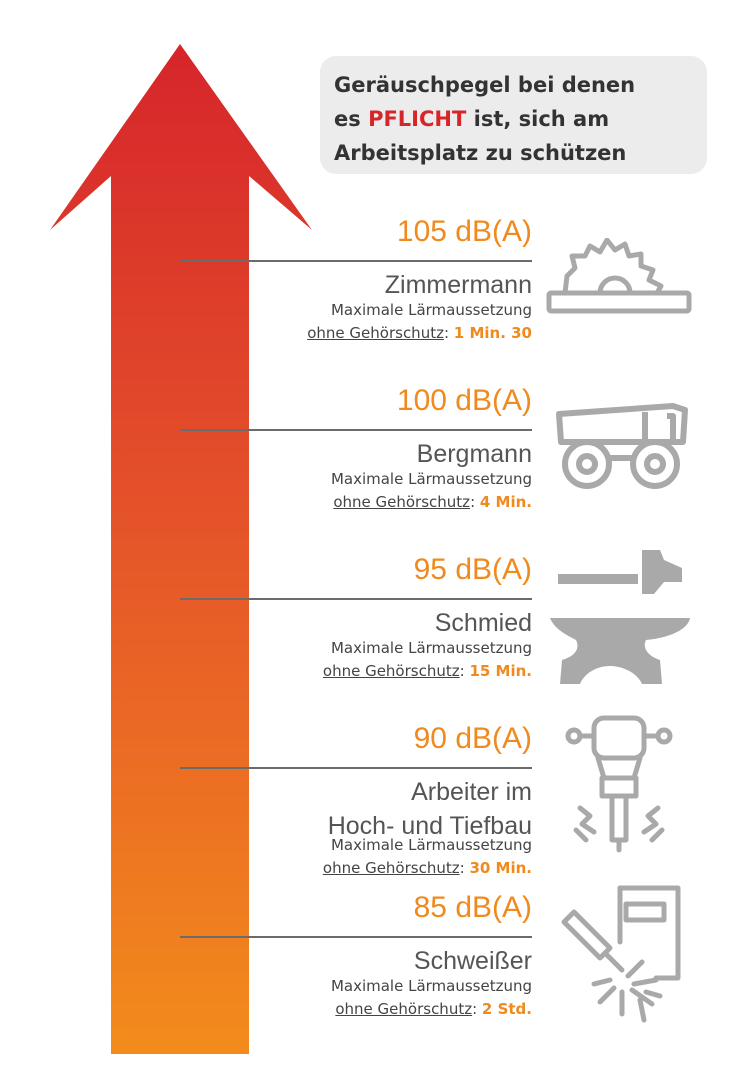 Image resolution: width=750 pixels, height=1090 pixels. What do you see at coordinates (619, 276) in the screenshot?
I see `circular-saw-icon` at bounding box center [619, 276].